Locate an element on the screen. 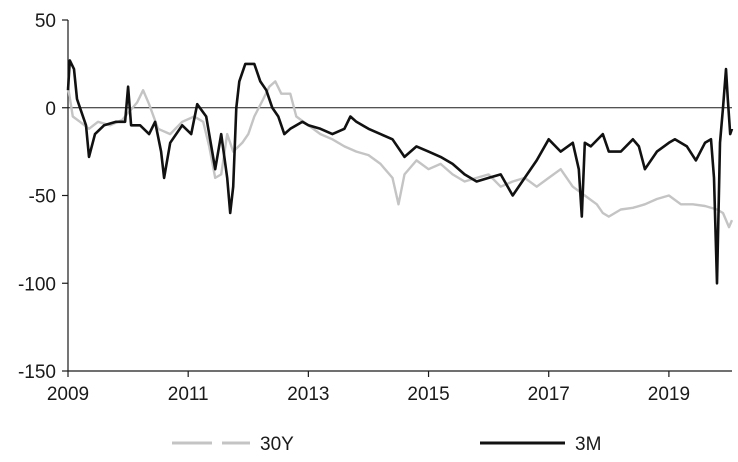 Image resolution: width=738 pixels, height=462 pixels. y-tick-label: -50 is located at coordinates (42, 197).